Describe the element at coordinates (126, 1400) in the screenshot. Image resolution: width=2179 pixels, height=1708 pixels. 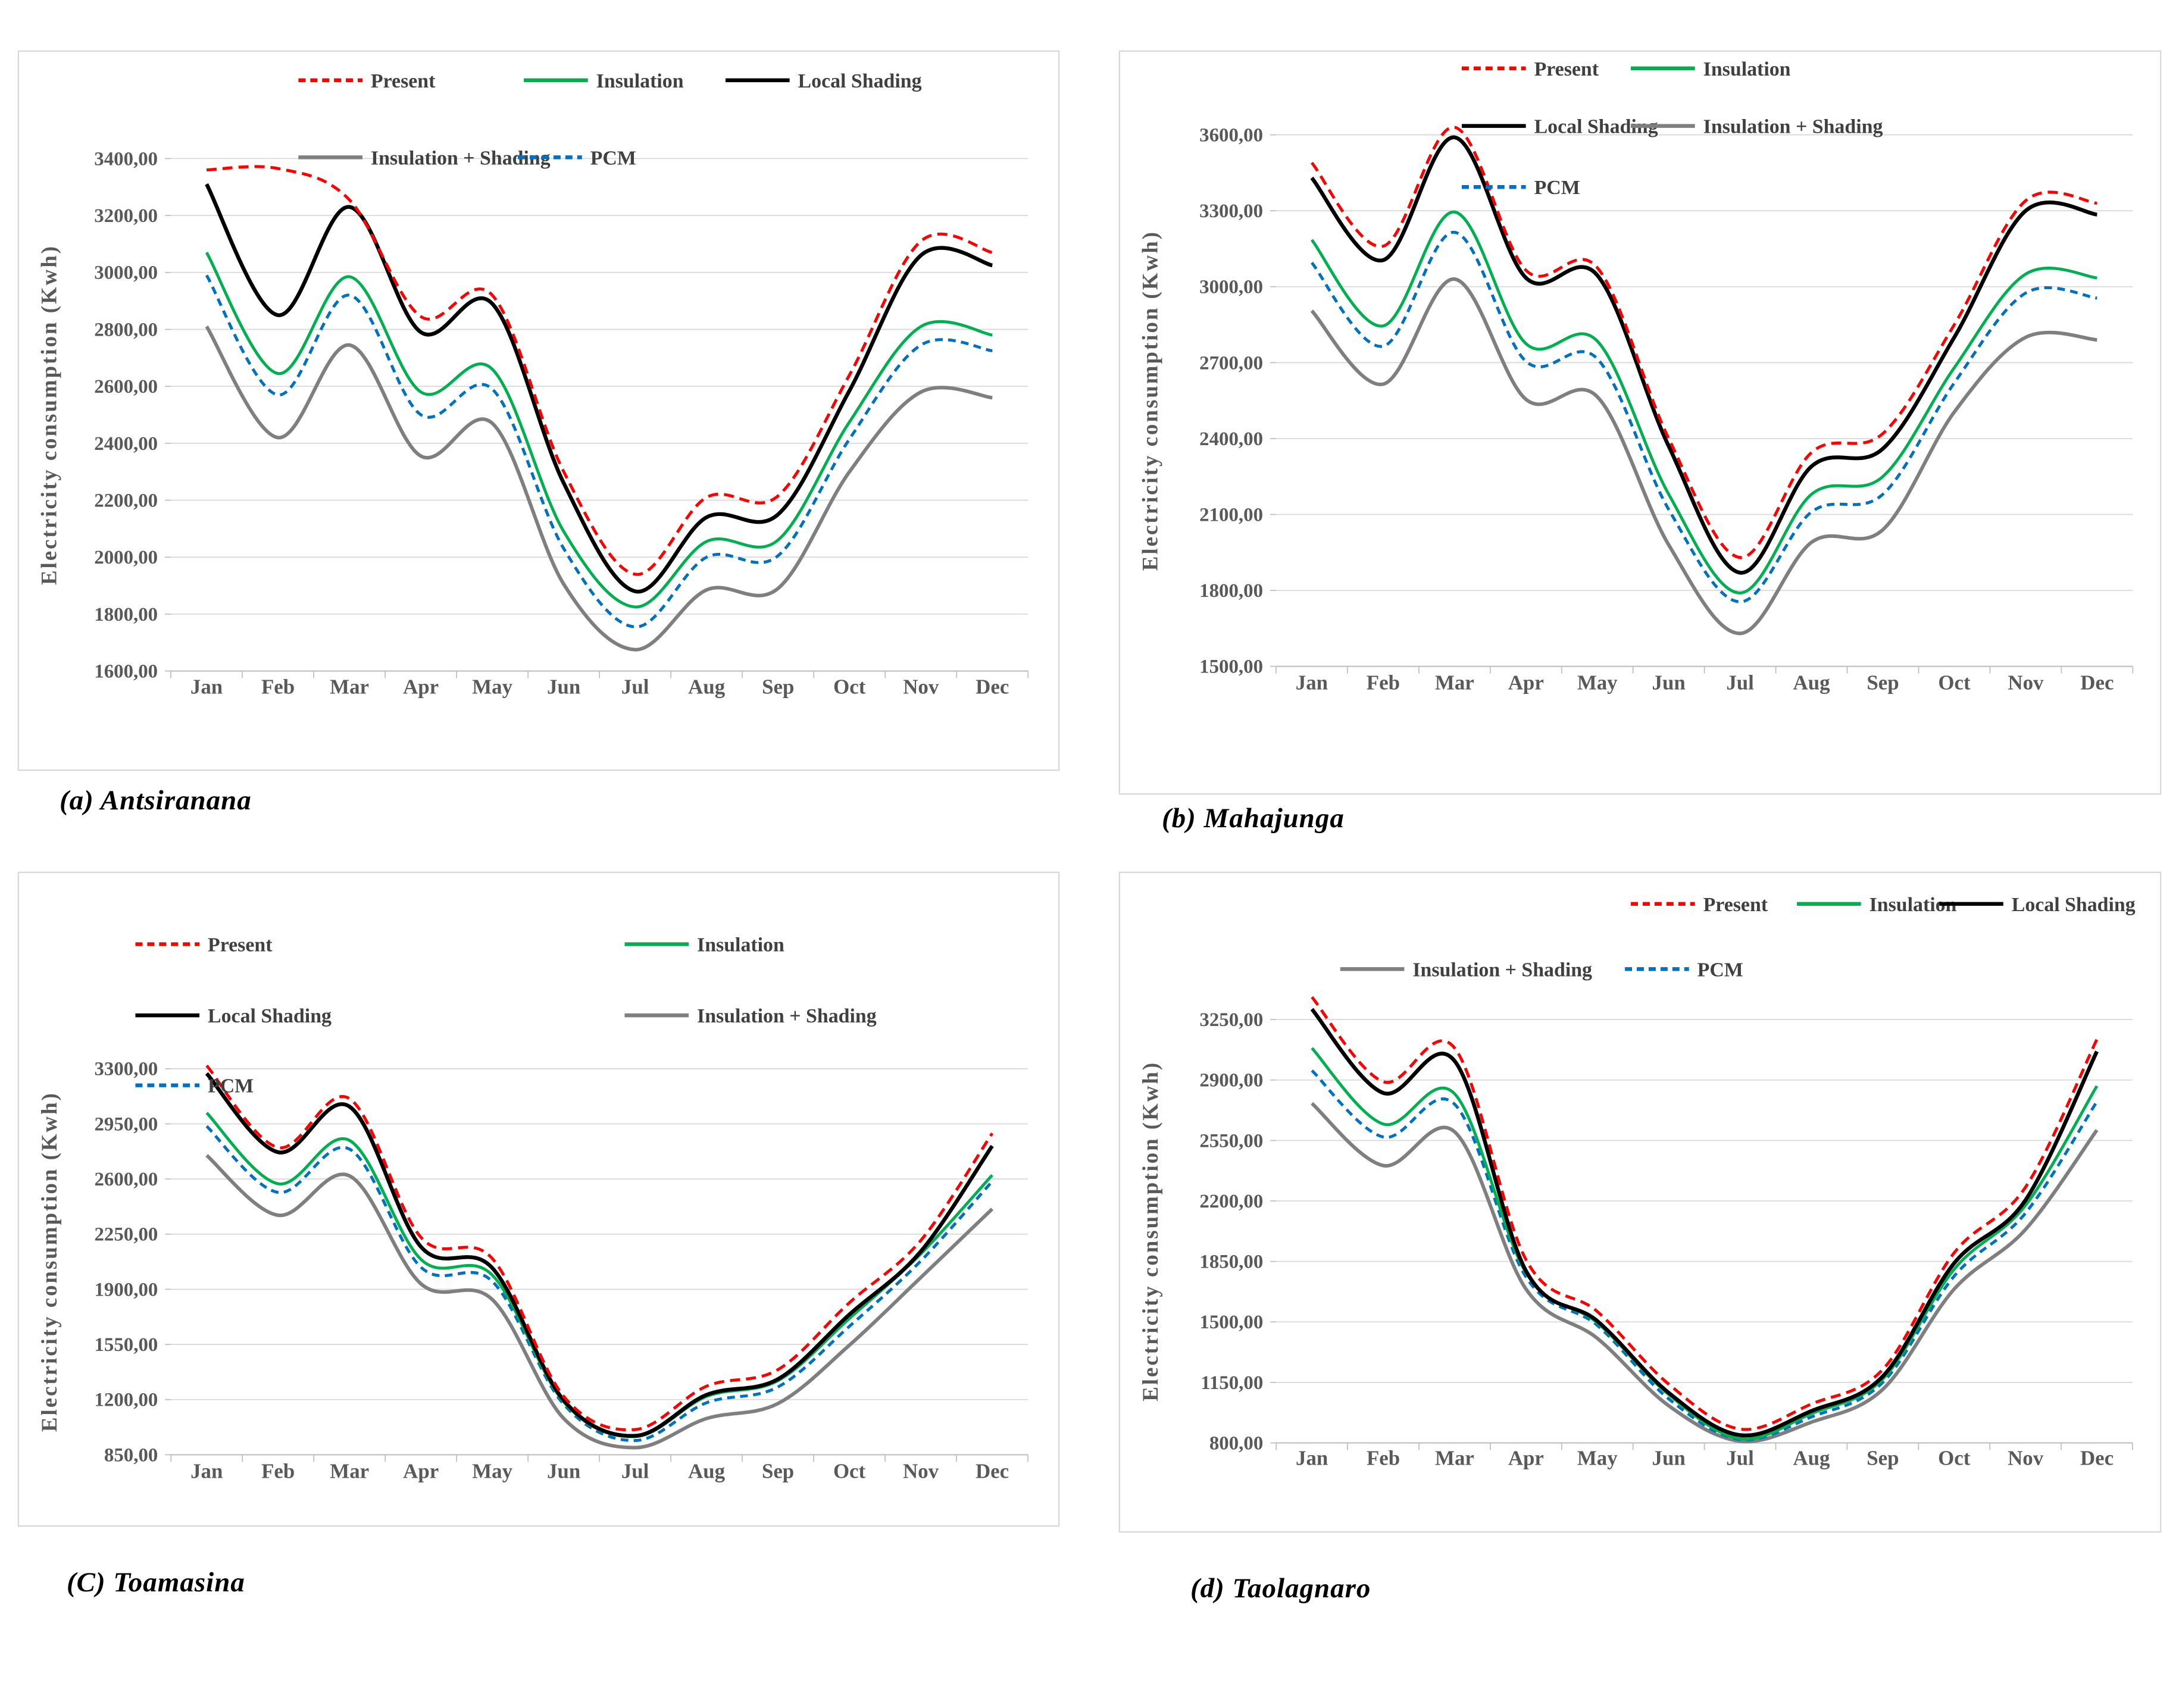
I see `svg-text: 1200,00` at that location.